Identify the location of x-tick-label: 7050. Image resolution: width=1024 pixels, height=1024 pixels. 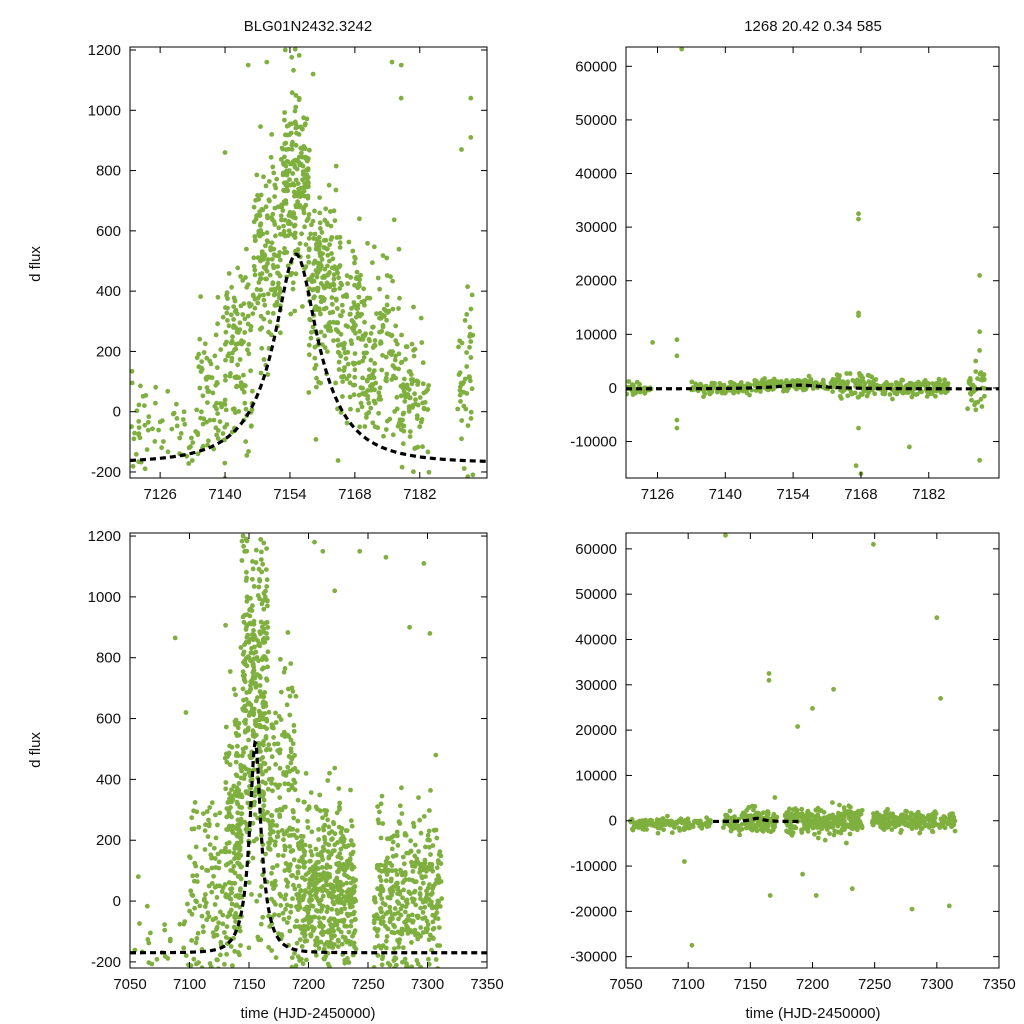
(129, 984).